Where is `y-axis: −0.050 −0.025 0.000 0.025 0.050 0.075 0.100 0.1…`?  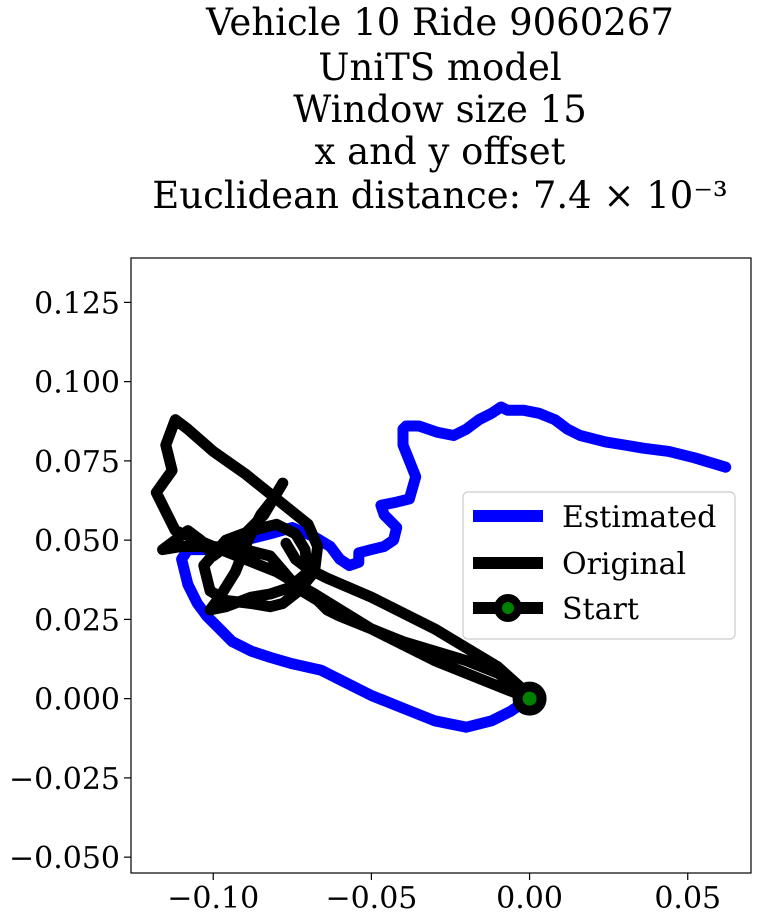
y-axis: −0.050 −0.025 0.000 0.025 0.050 0.075 0.100 0.1… is located at coordinates (70, 581).